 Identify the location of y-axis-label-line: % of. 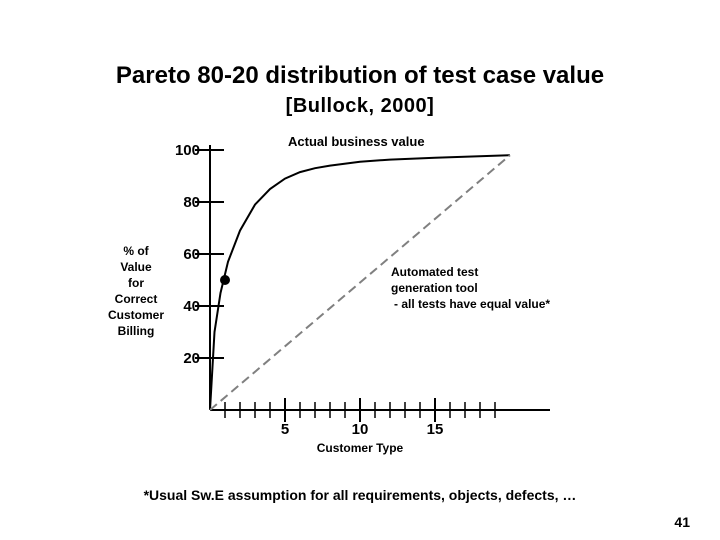
(136, 251).